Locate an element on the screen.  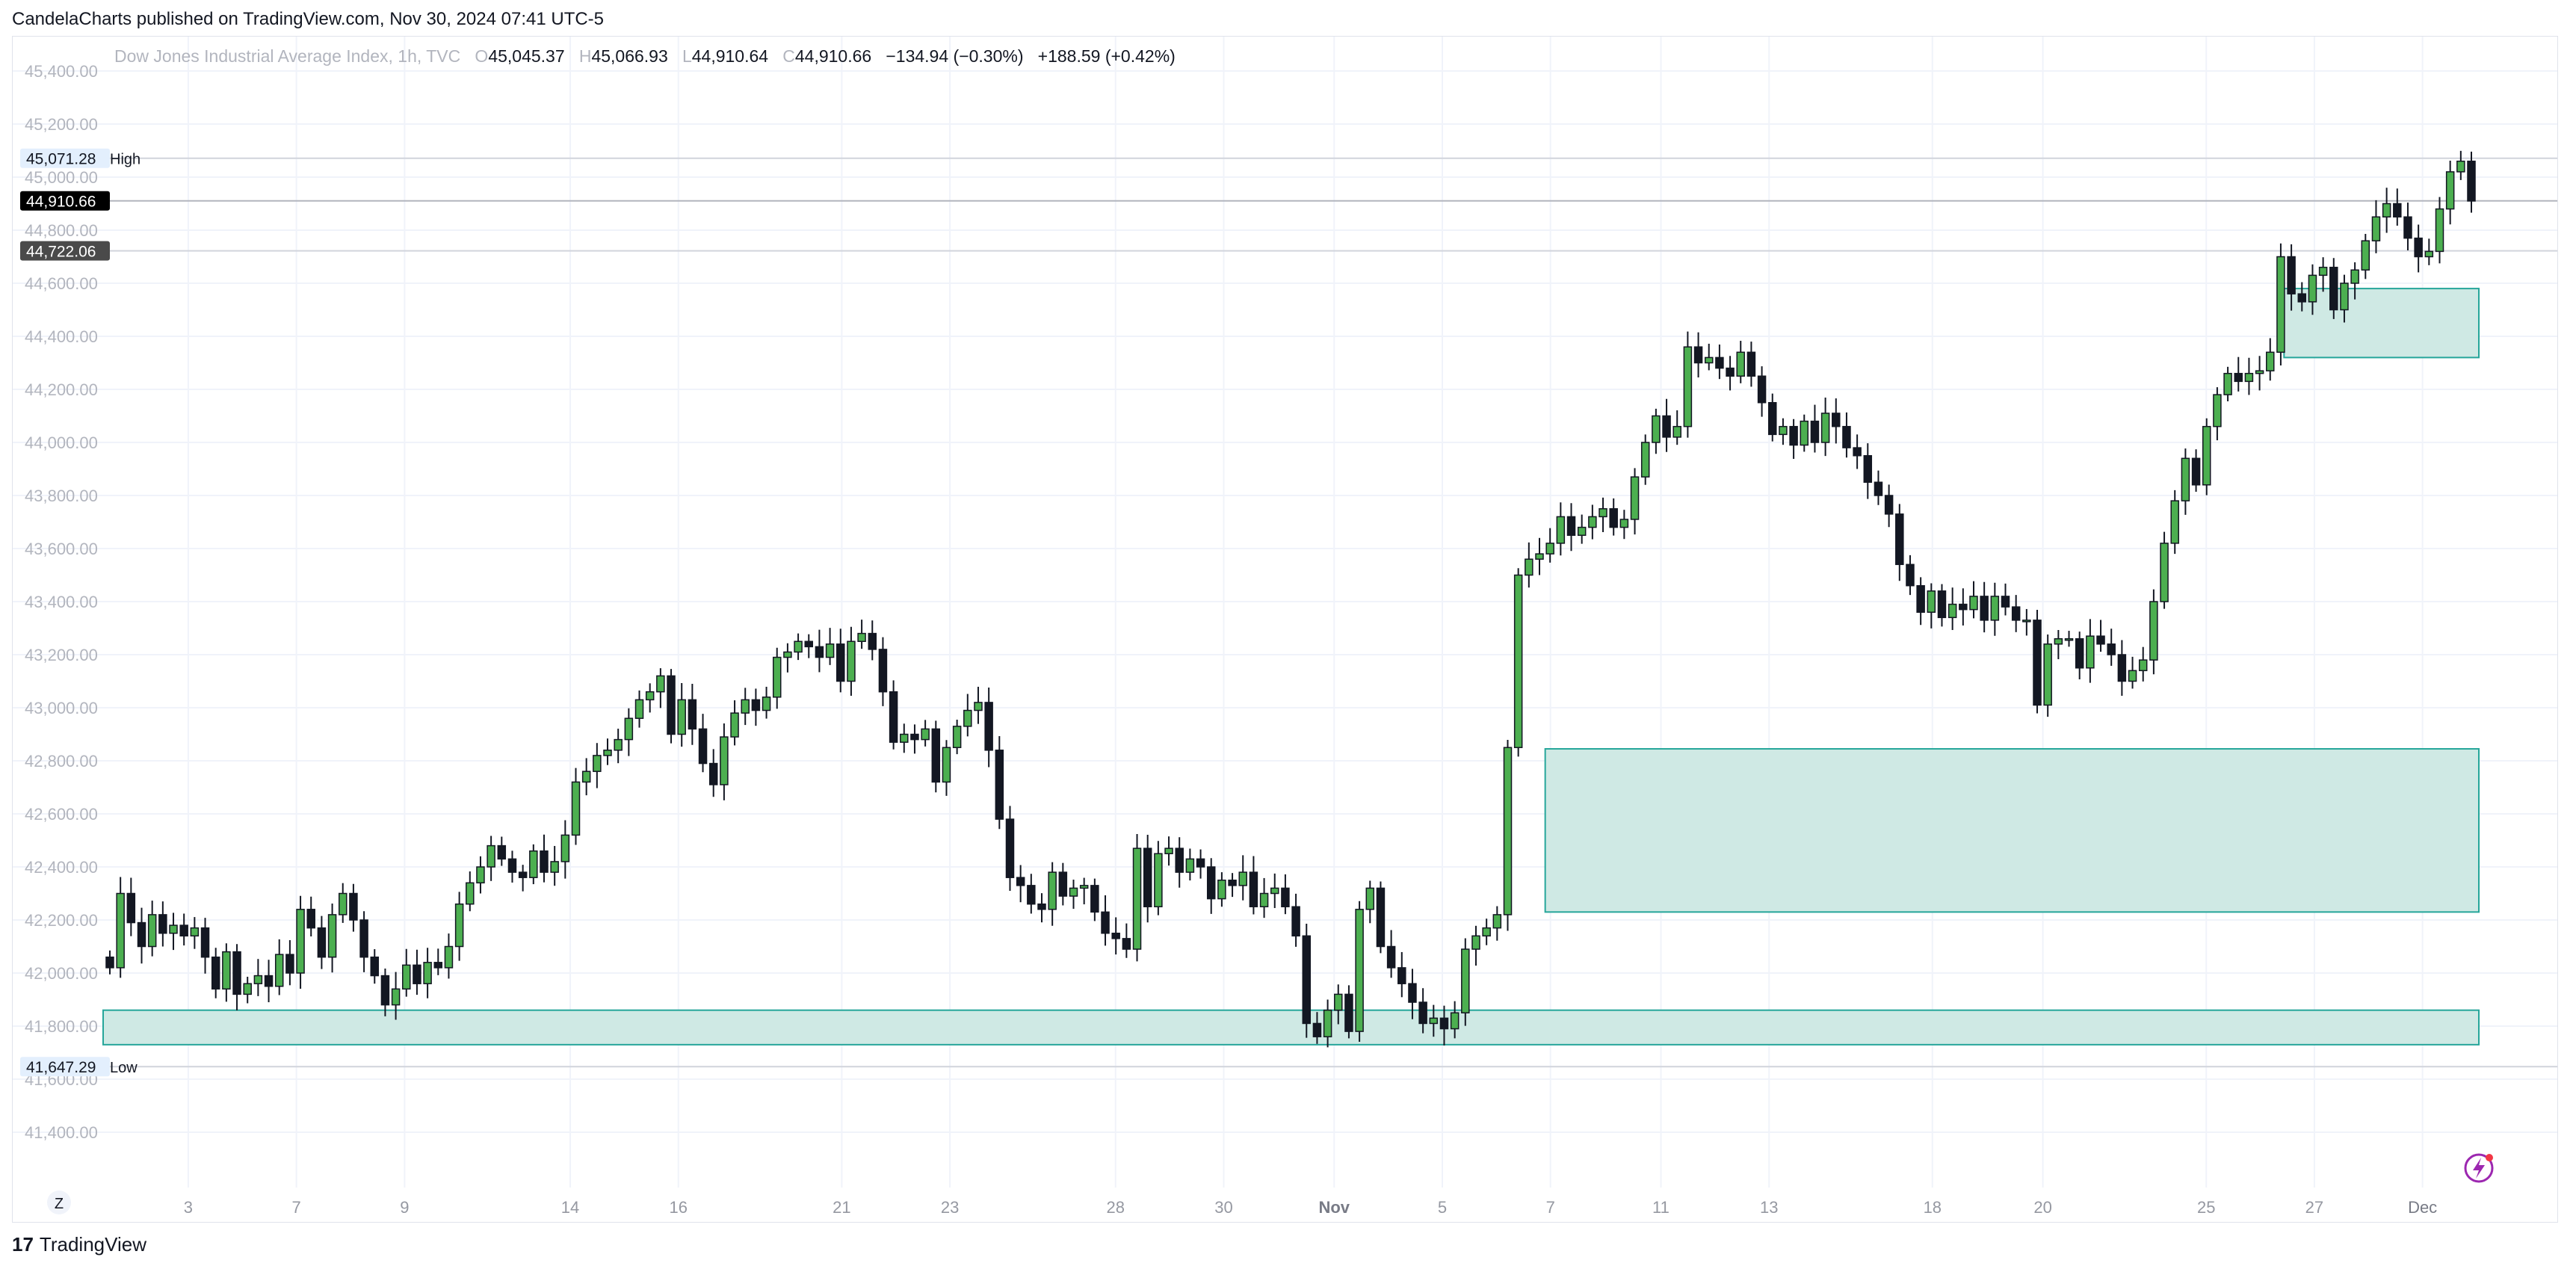
legend-low-key: L is located at coordinates (687, 56).